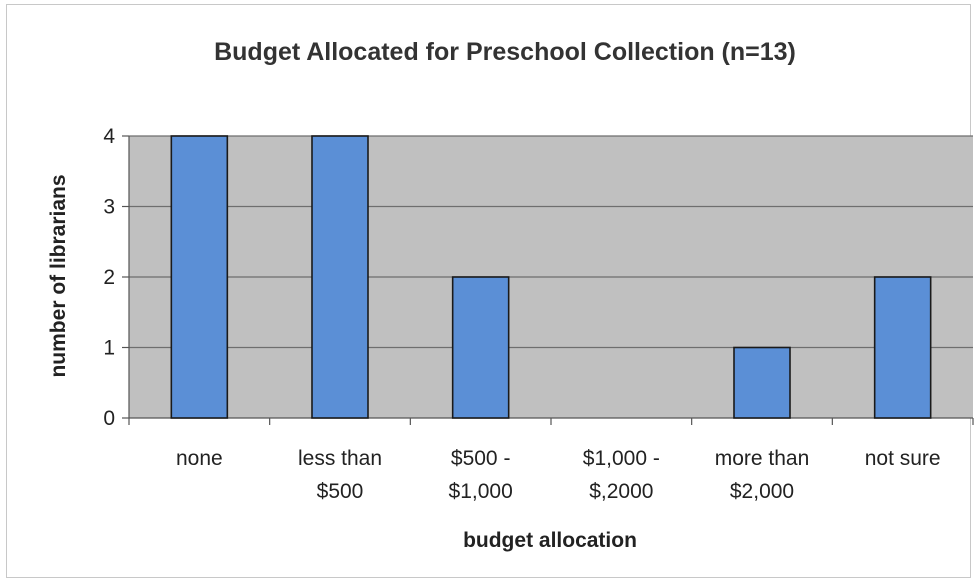  Describe the element at coordinates (340, 491) in the screenshot. I see `x-tick-label: $500` at that location.